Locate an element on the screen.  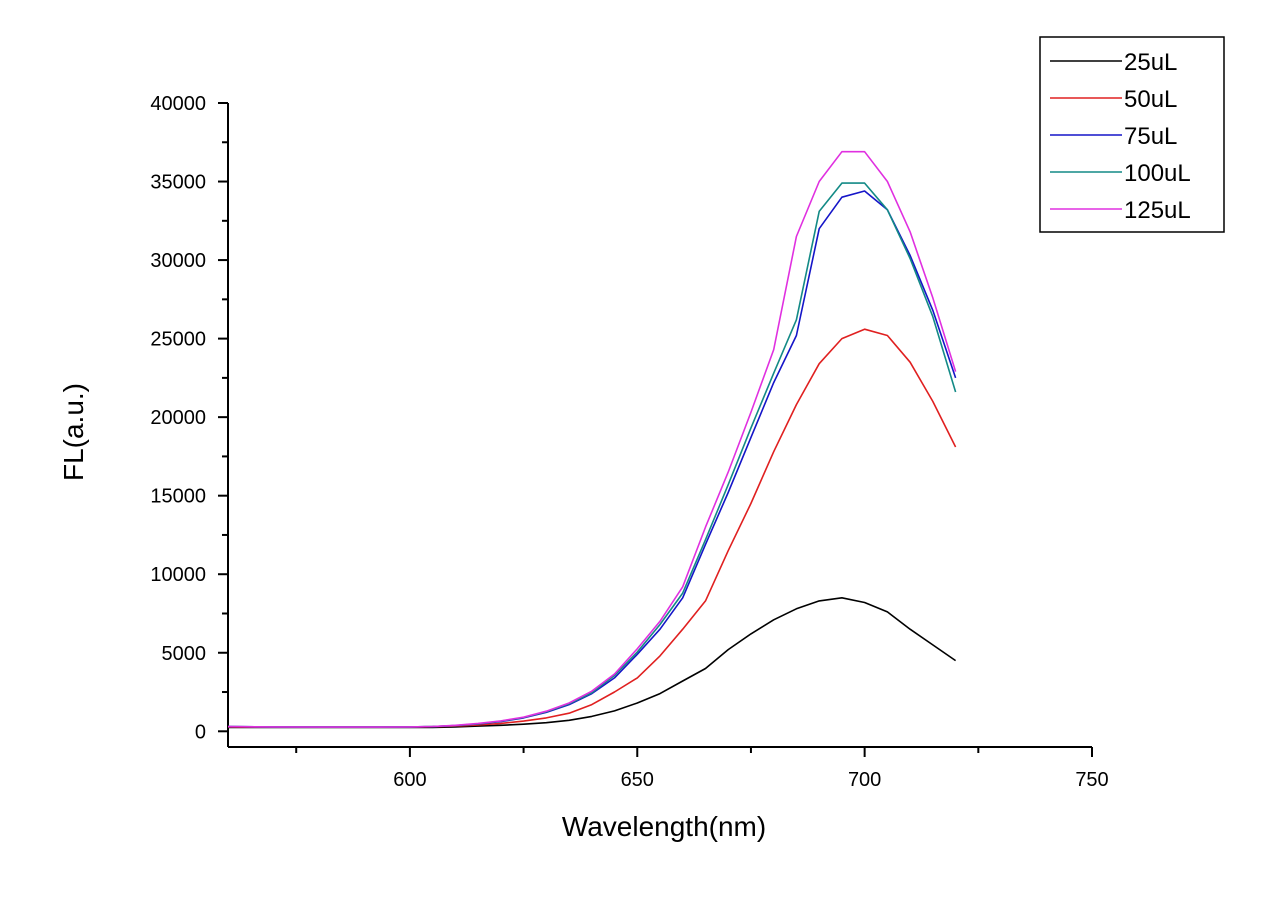
y-tick-label: 30000 is located at coordinates (178, 261).